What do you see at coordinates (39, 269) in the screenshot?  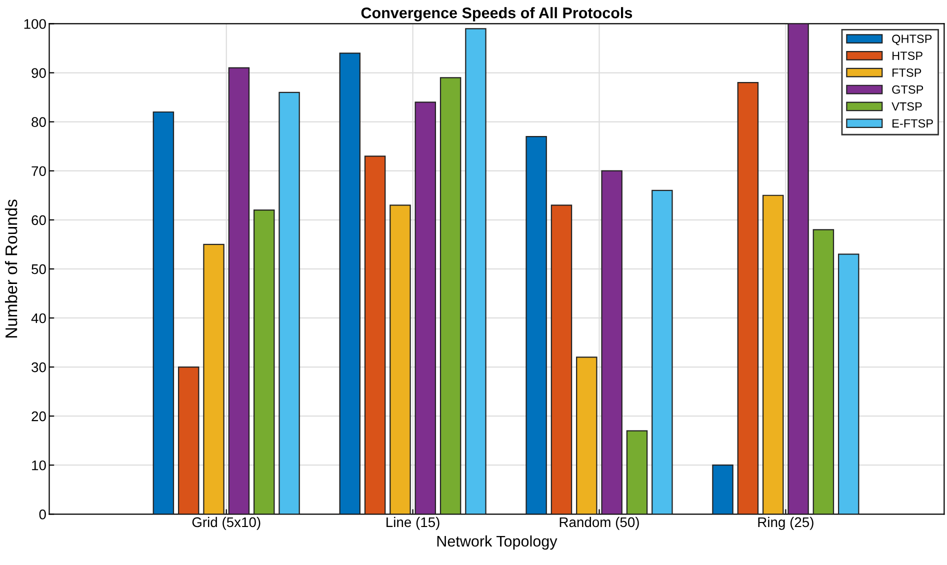 I see `y-tick-label: 50` at bounding box center [39, 269].